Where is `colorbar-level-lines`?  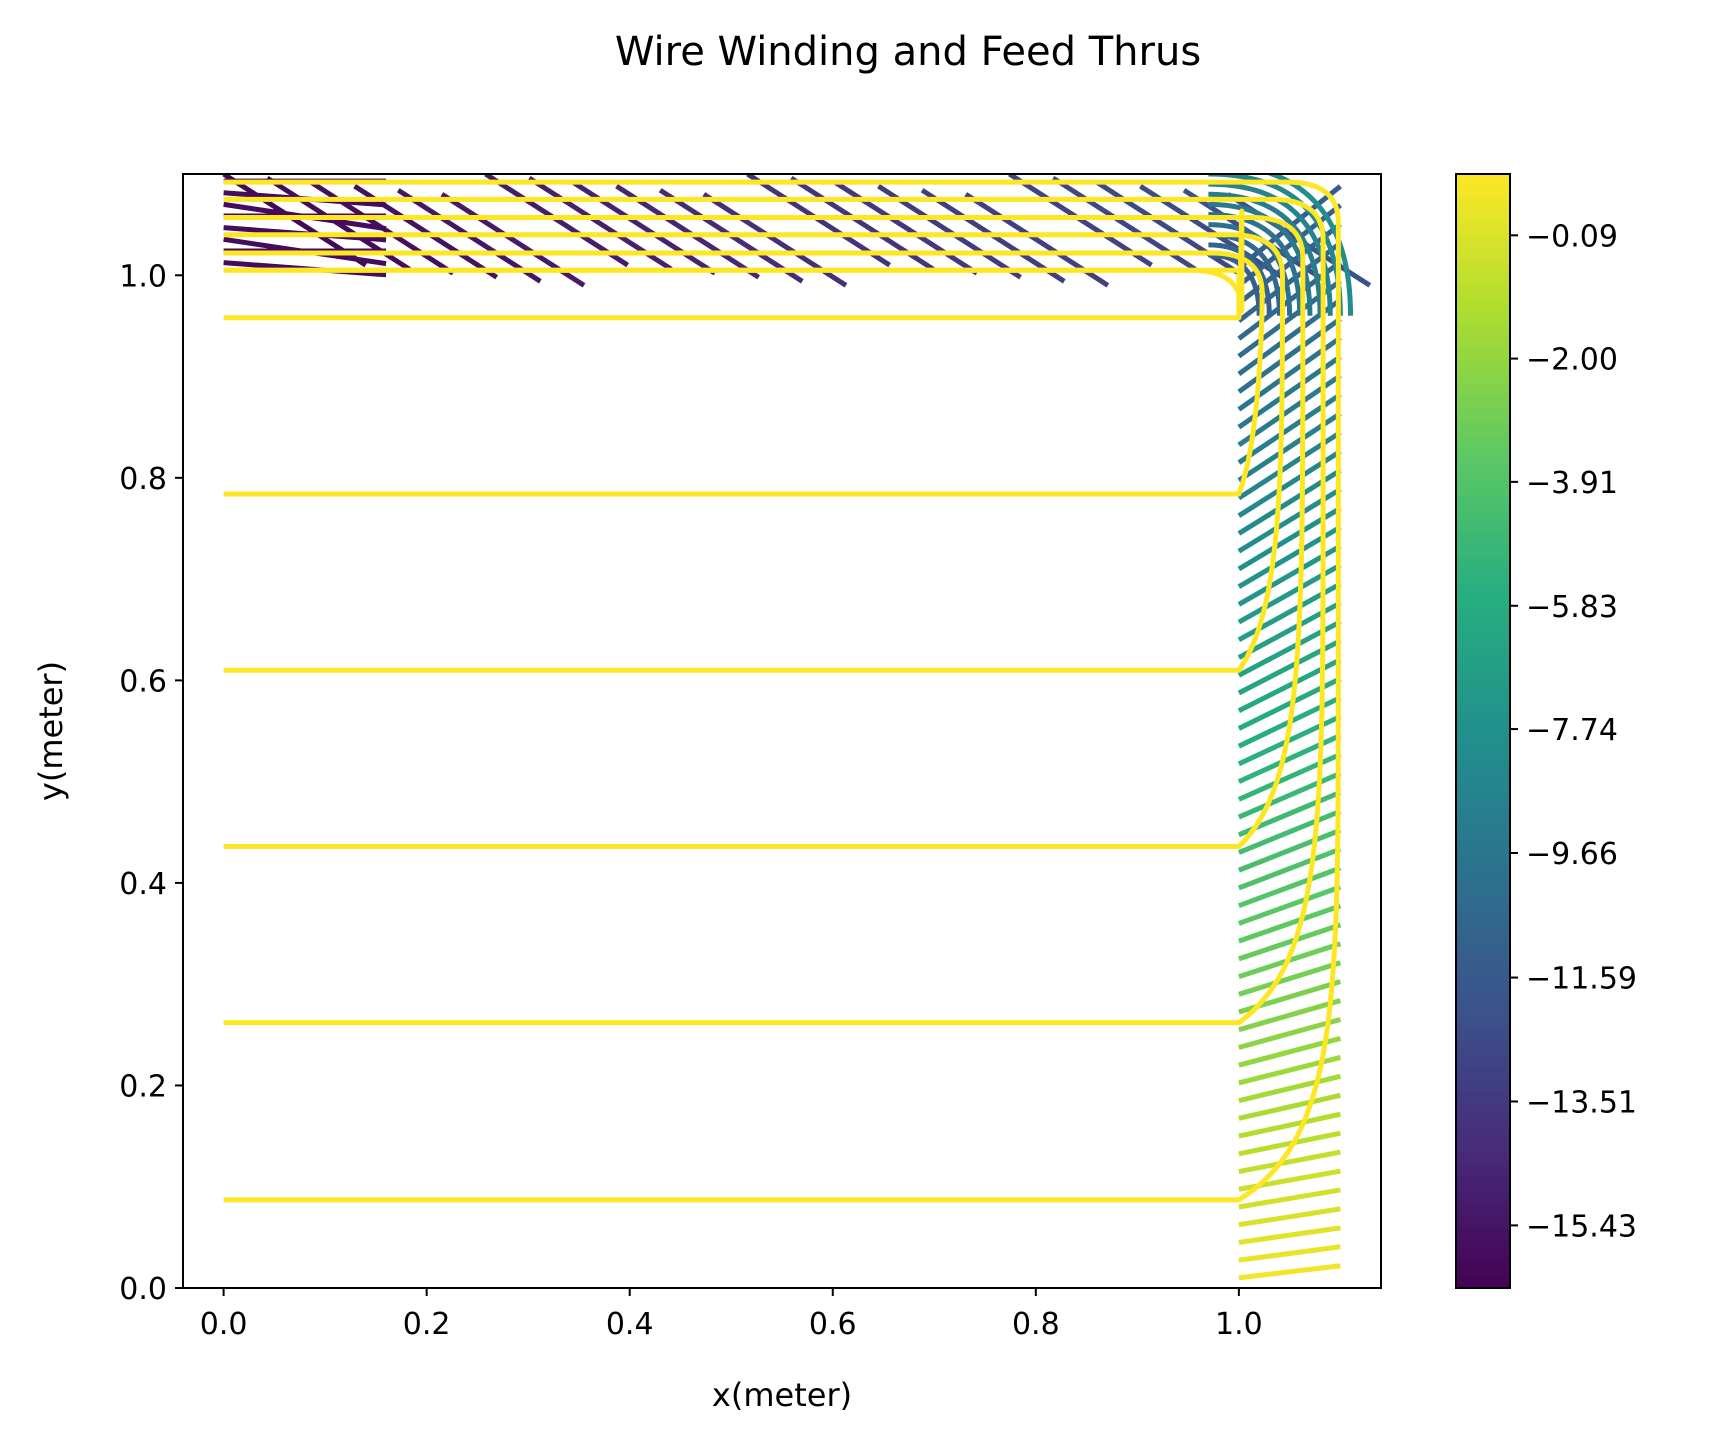
colorbar-level-lines is located at coordinates (1483, 731).